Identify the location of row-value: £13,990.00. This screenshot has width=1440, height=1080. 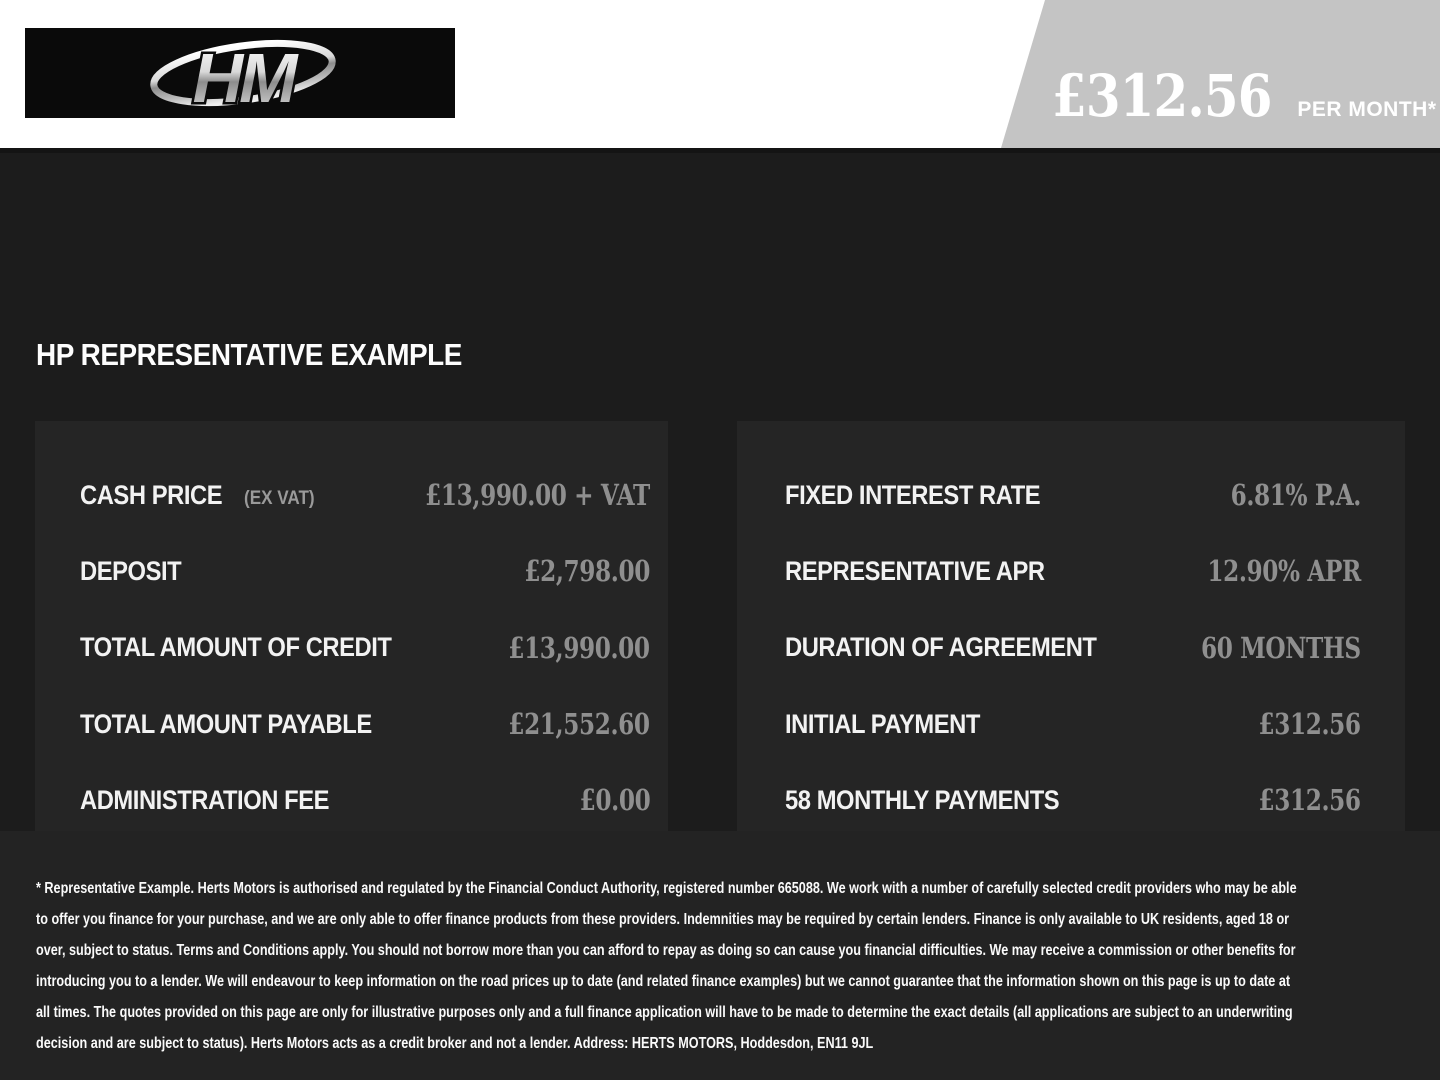
(579, 647).